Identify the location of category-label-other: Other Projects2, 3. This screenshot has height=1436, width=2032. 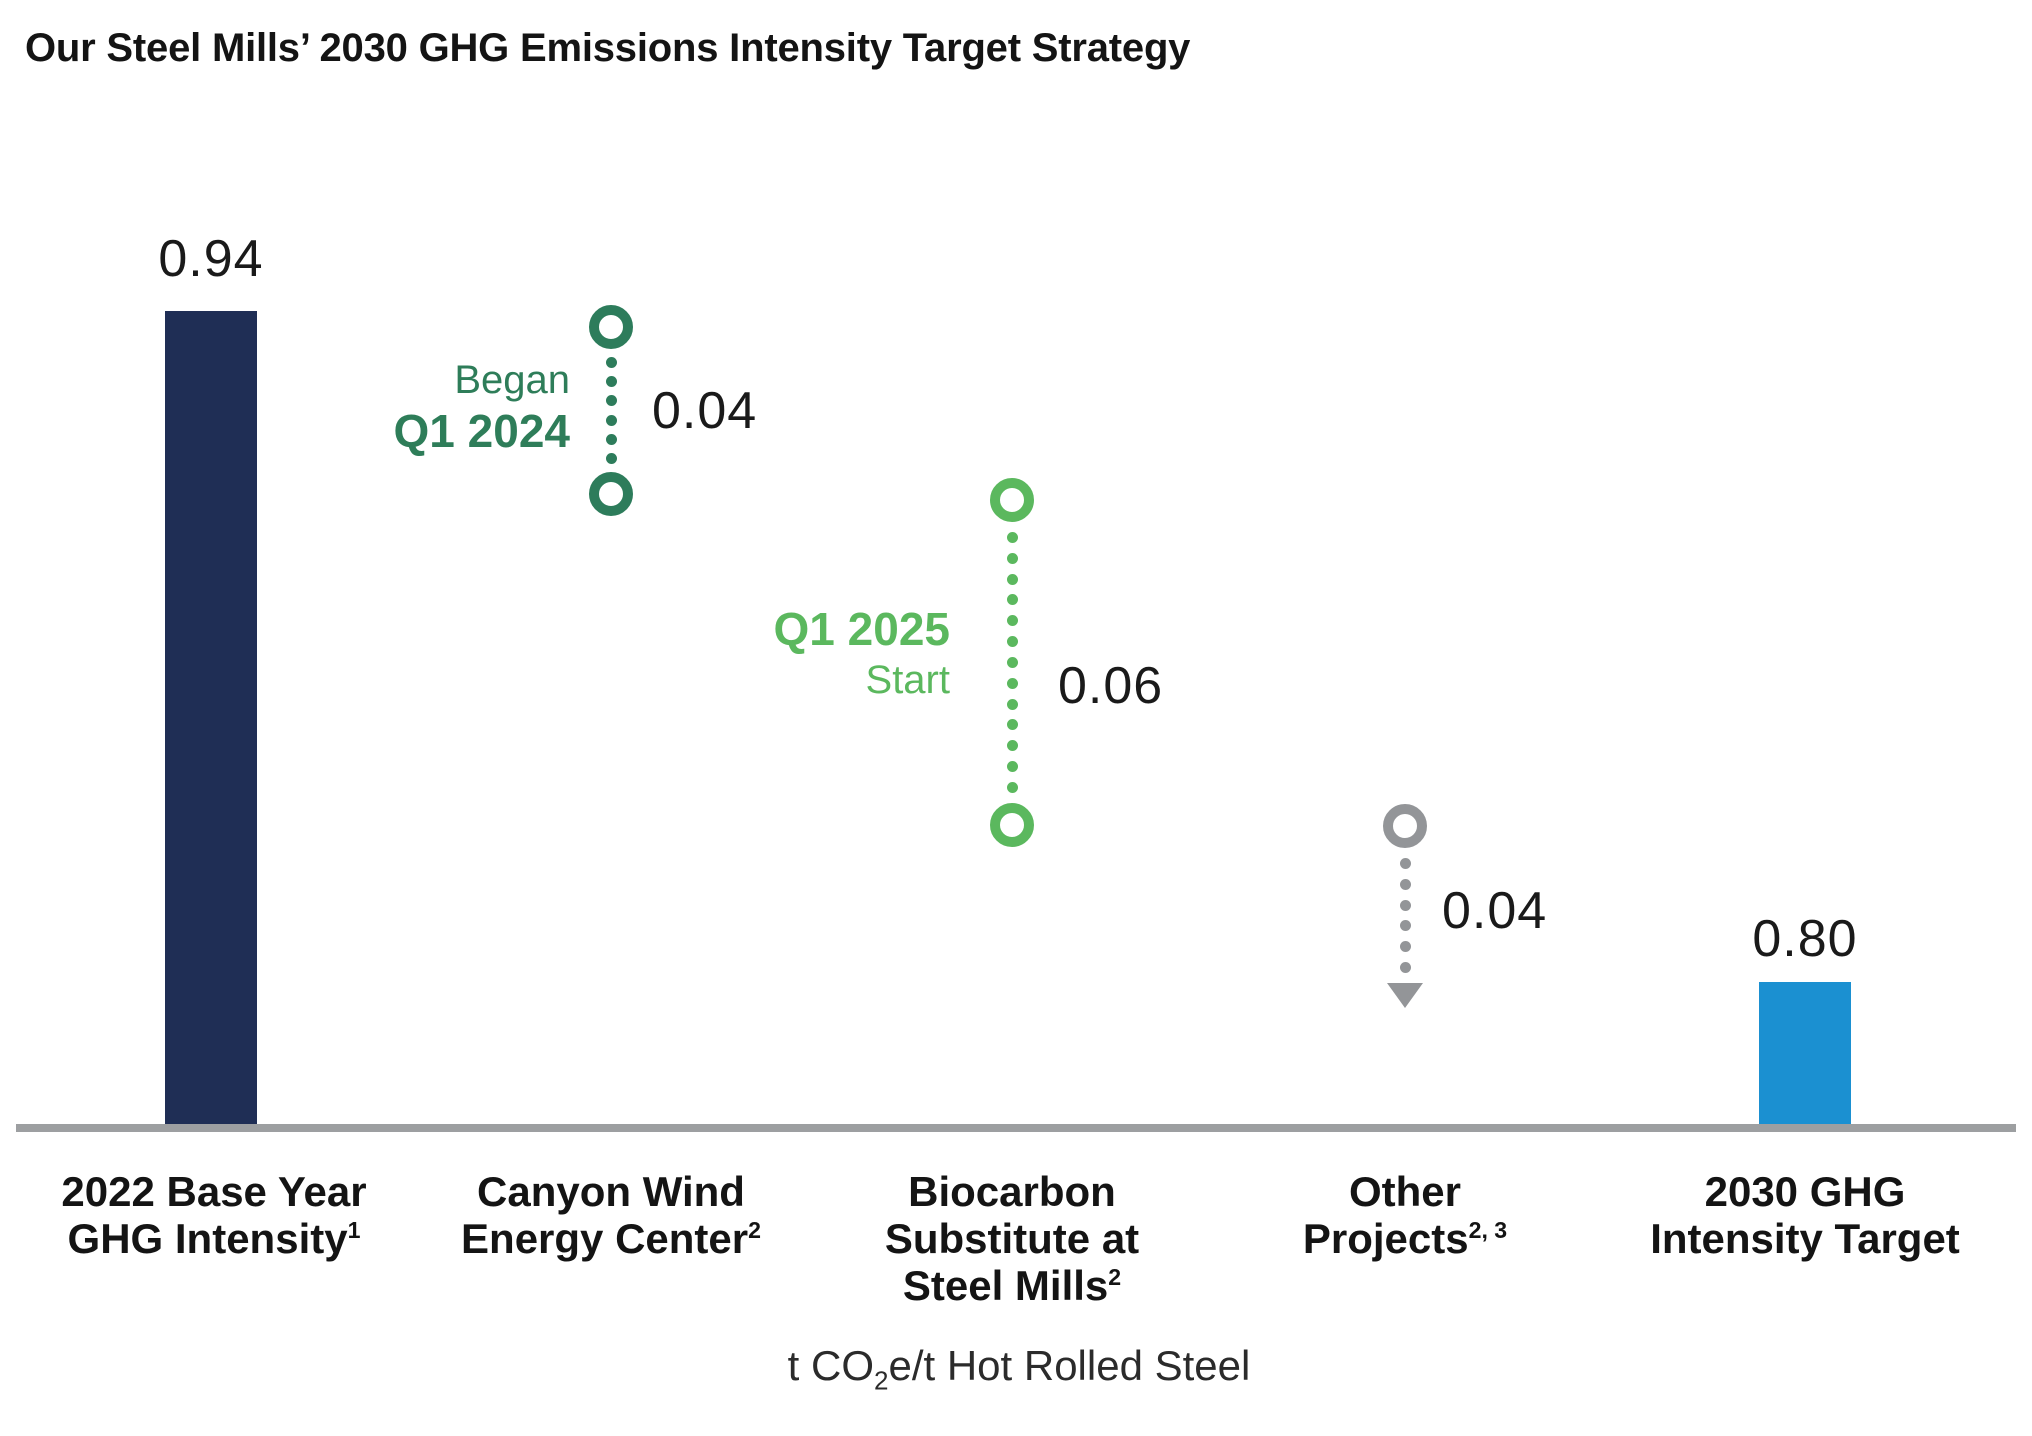
(1405, 1215).